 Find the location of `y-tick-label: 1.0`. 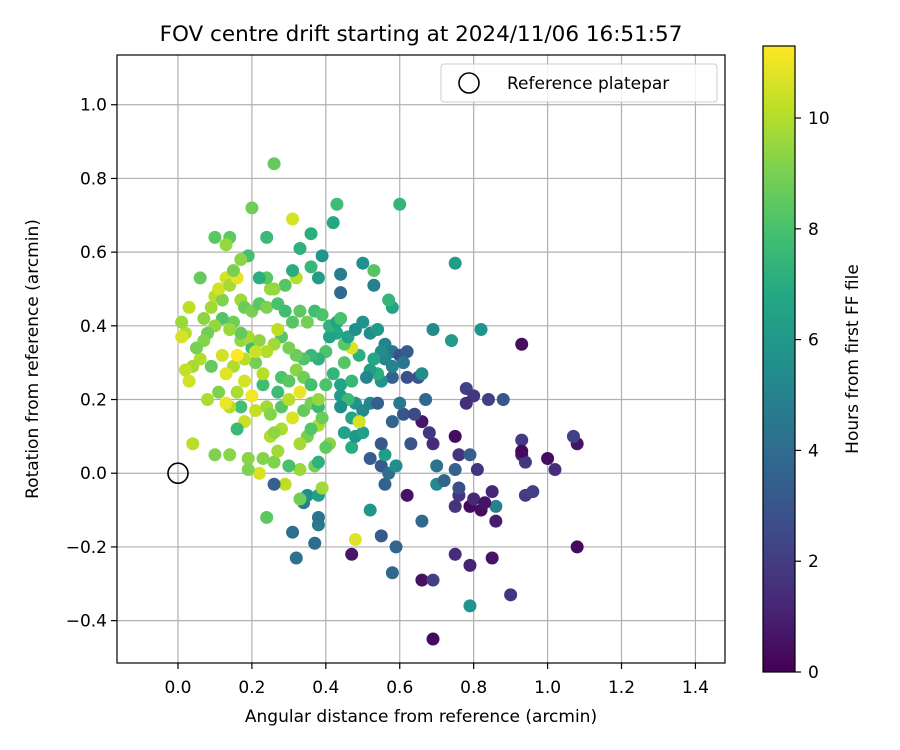

y-tick-label: 1.0 is located at coordinates (93, 106).